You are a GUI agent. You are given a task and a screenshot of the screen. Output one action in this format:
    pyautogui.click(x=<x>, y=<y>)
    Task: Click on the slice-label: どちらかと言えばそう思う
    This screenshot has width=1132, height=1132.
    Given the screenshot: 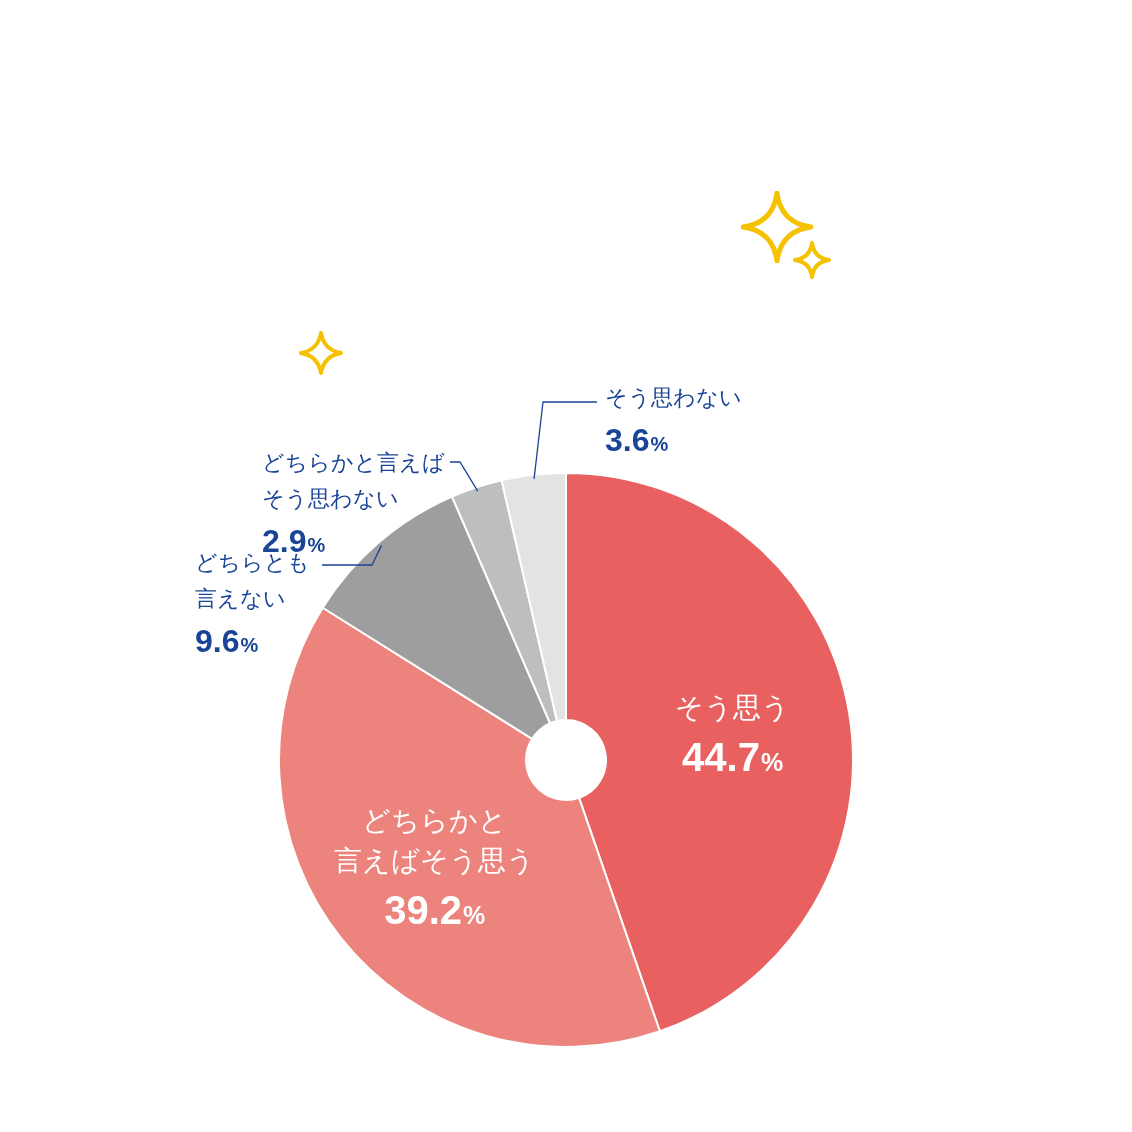 What is the action you would take?
    pyautogui.click(x=434, y=840)
    